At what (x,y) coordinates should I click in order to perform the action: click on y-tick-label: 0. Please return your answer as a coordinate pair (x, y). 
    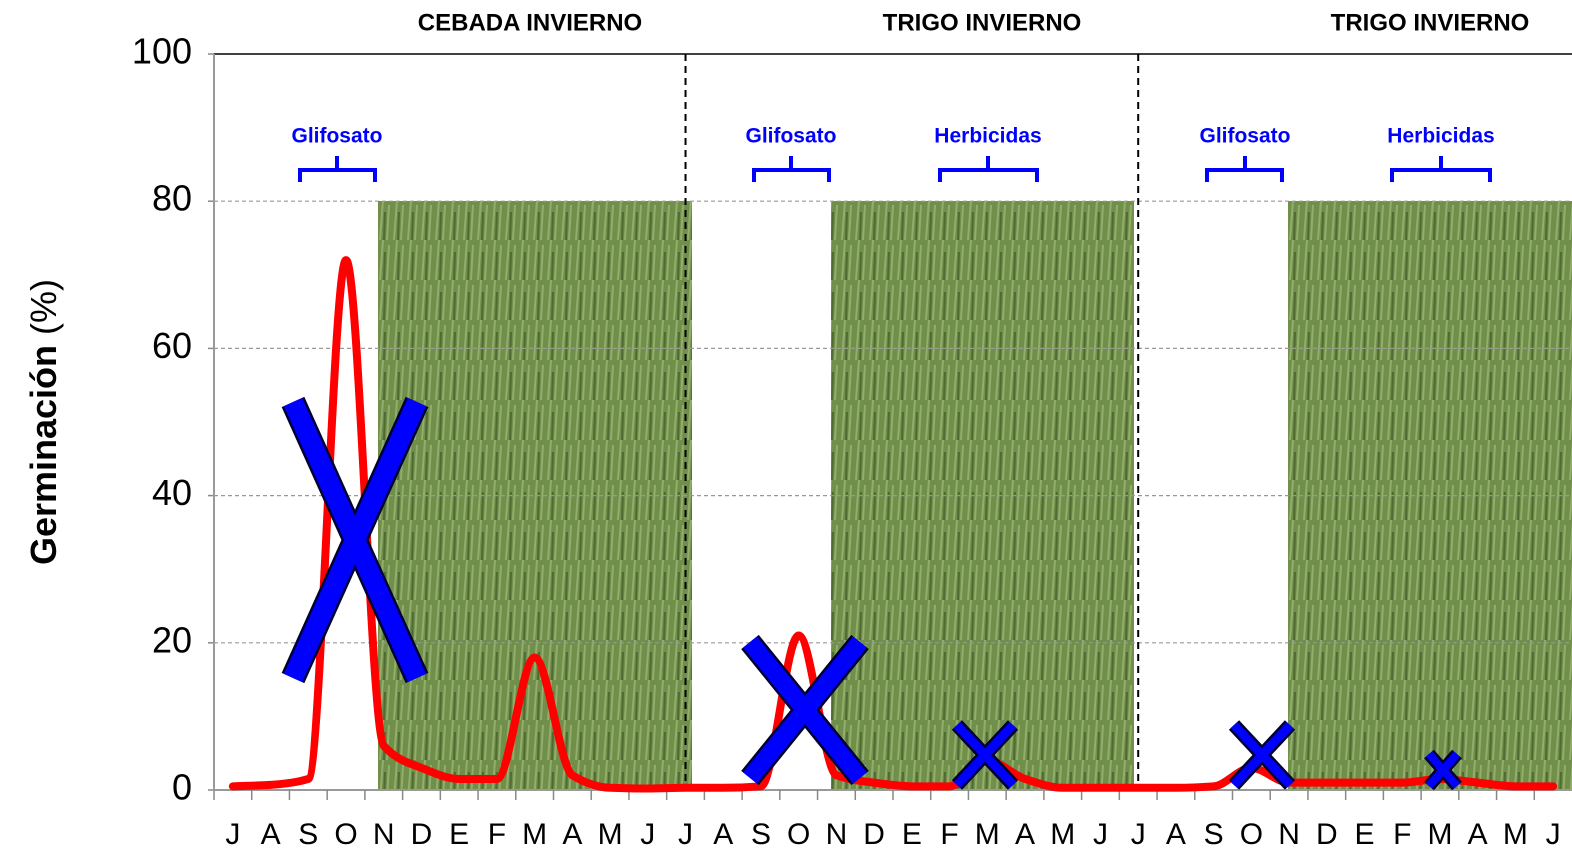
    Looking at the image, I should click on (182, 787).